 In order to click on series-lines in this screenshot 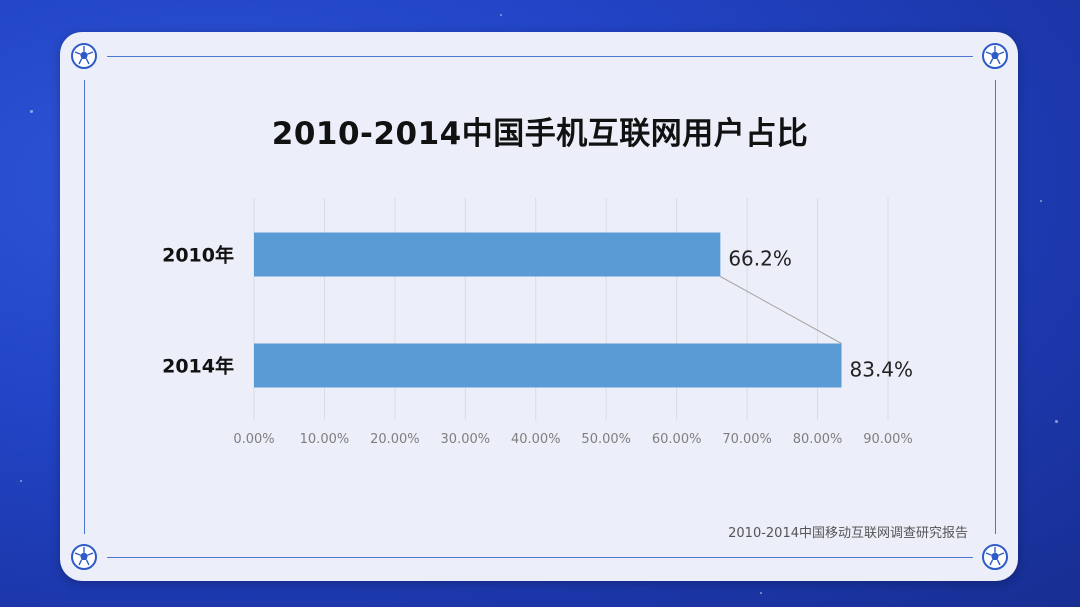, I will do `click(781, 310)`.